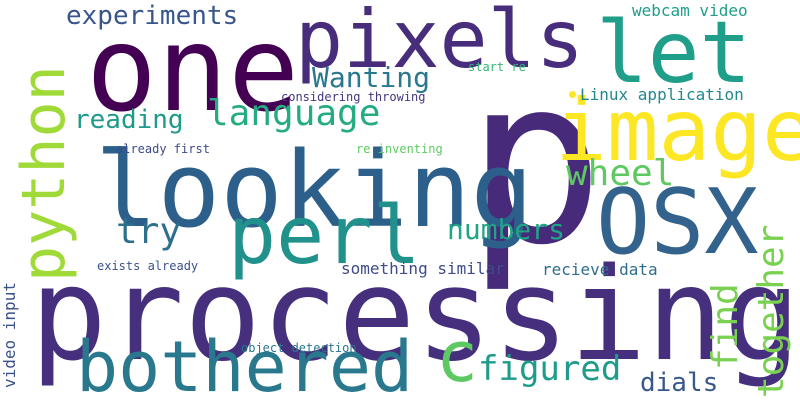  Describe the element at coordinates (600, 269) in the screenshot. I see `word-recieve-data: recieve data` at that location.